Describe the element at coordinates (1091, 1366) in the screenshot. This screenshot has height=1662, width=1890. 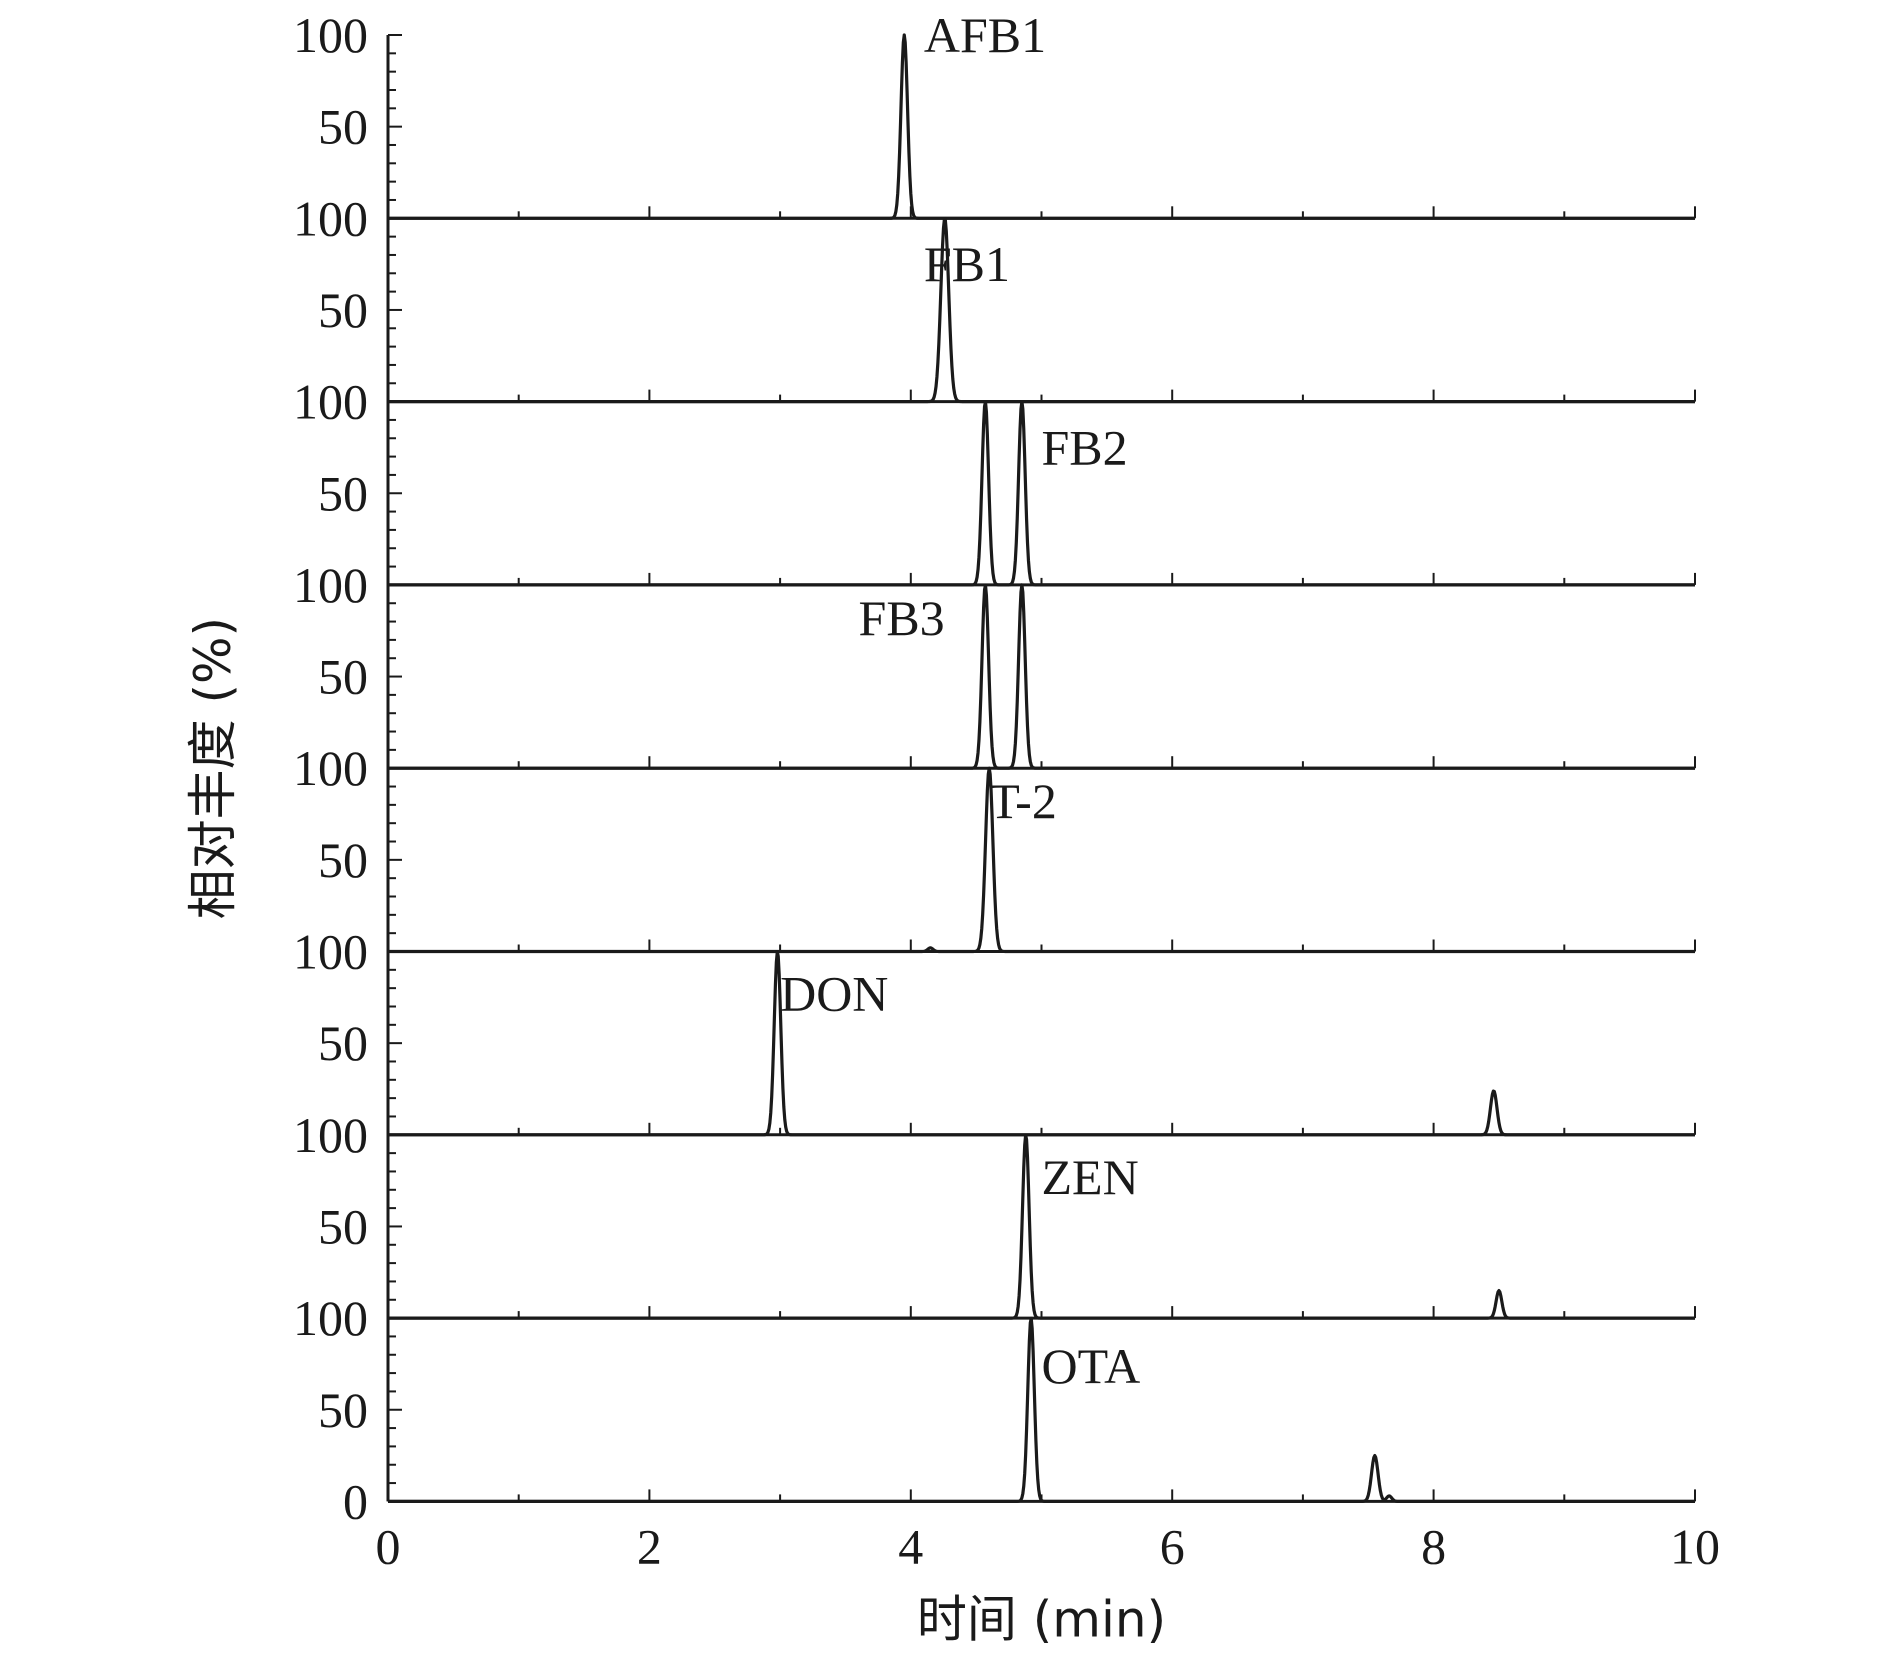
I see `peak-label: OTA` at that location.